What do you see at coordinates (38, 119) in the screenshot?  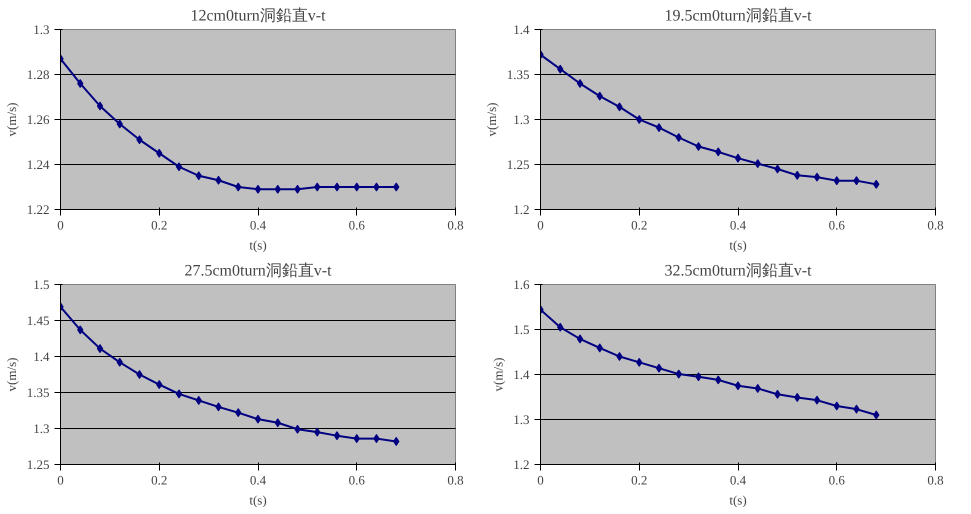 I see `y-tick-label: 1.26` at bounding box center [38, 119].